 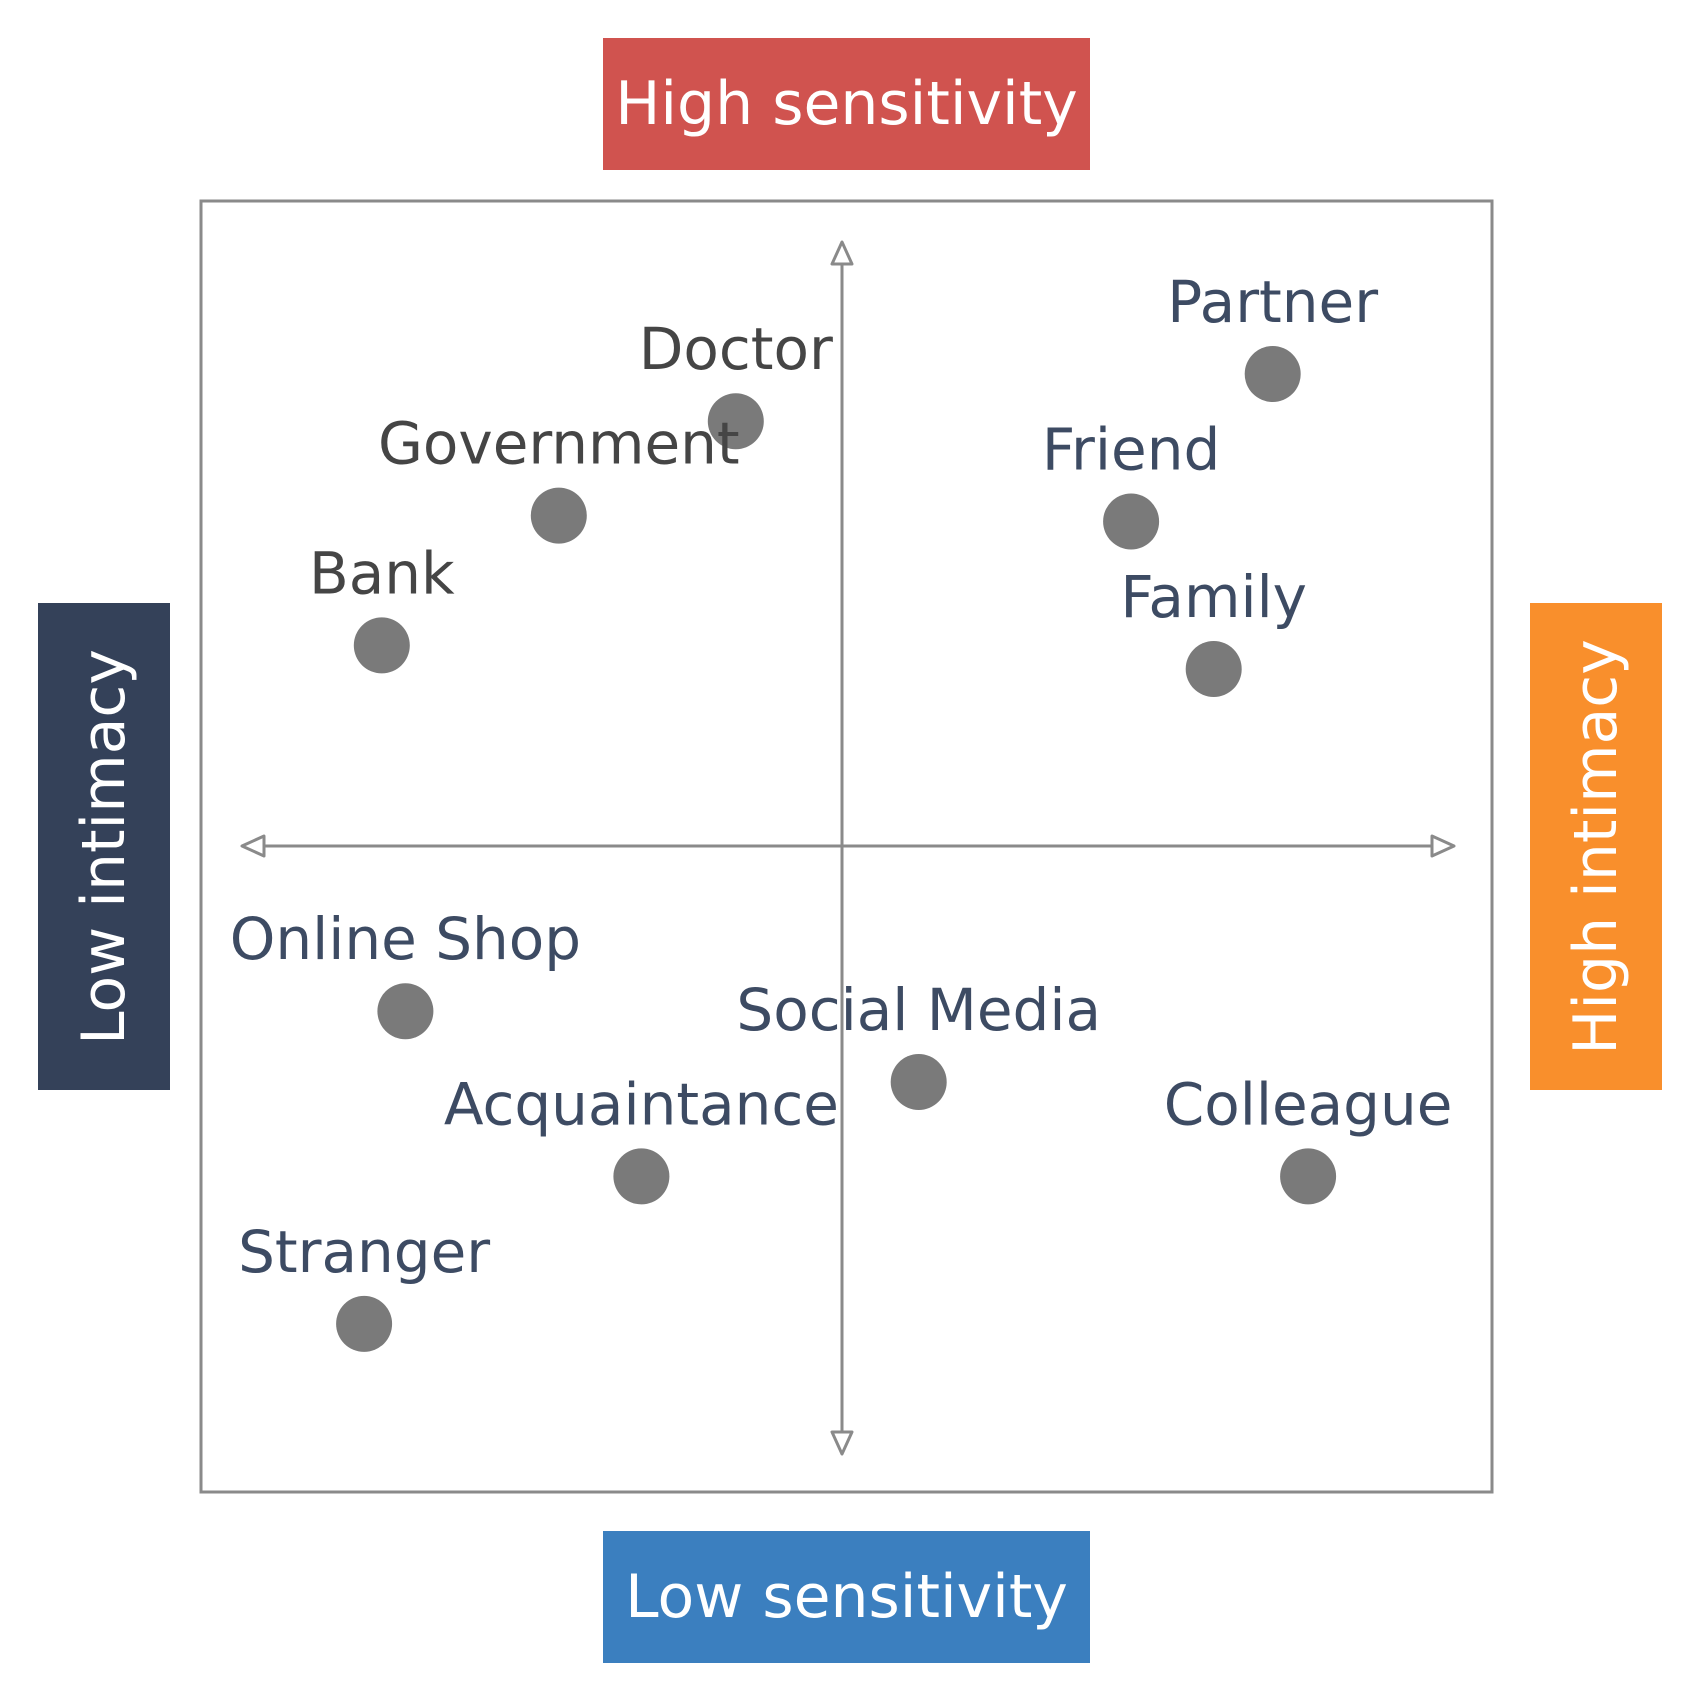 What do you see at coordinates (1443, 846) in the screenshot?
I see `x-axis-right-arrow` at bounding box center [1443, 846].